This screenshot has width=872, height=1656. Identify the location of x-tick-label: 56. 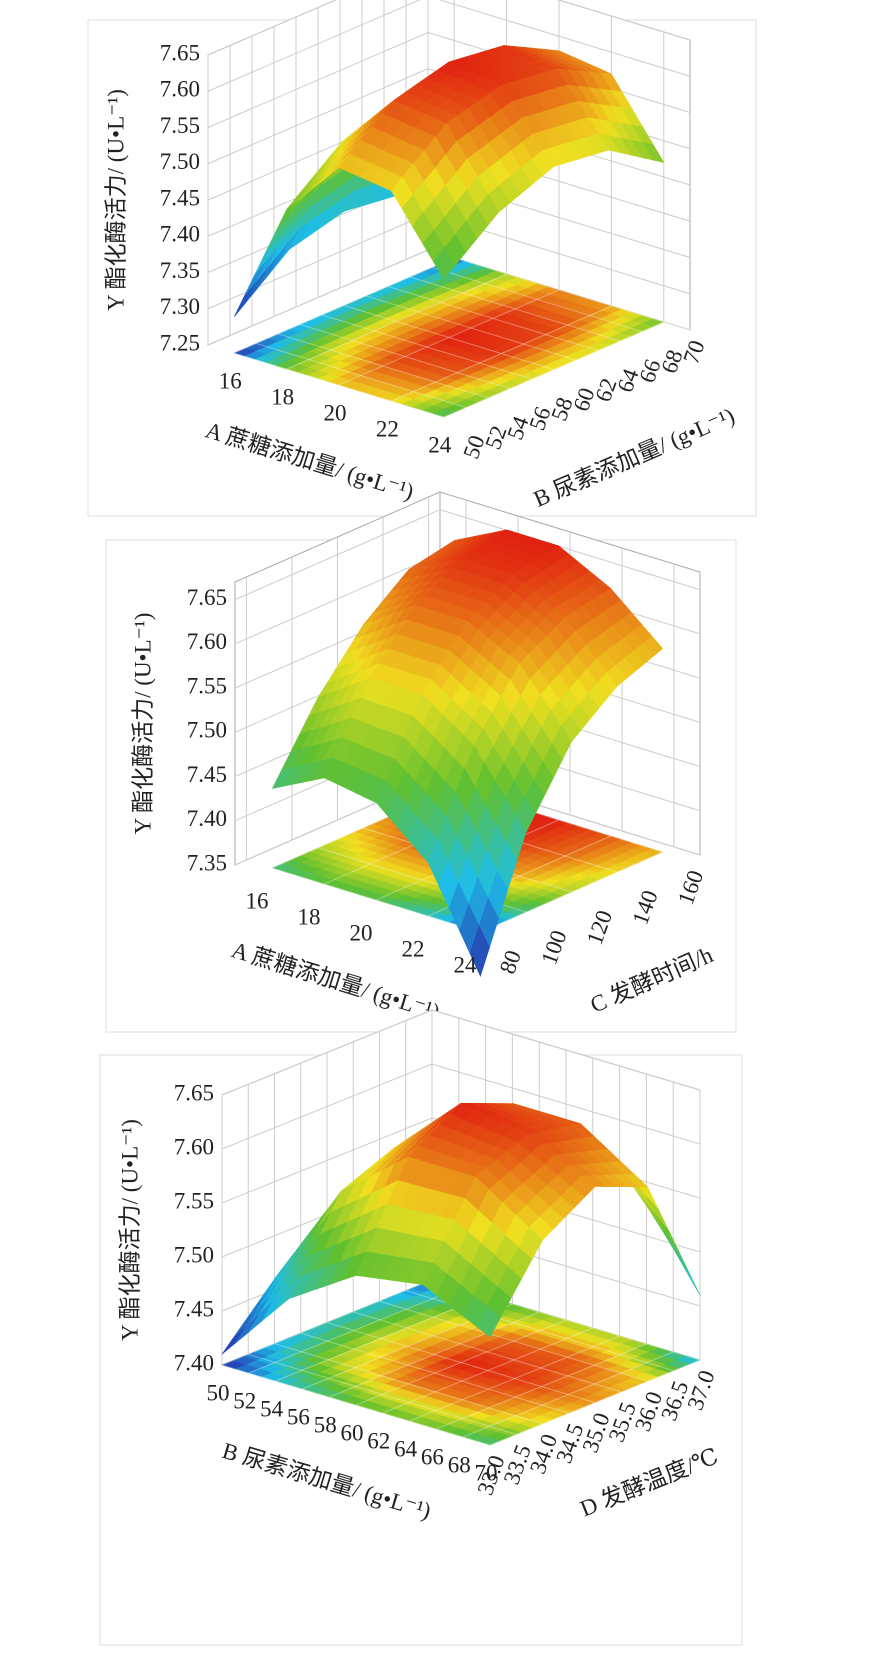
(298, 1416).